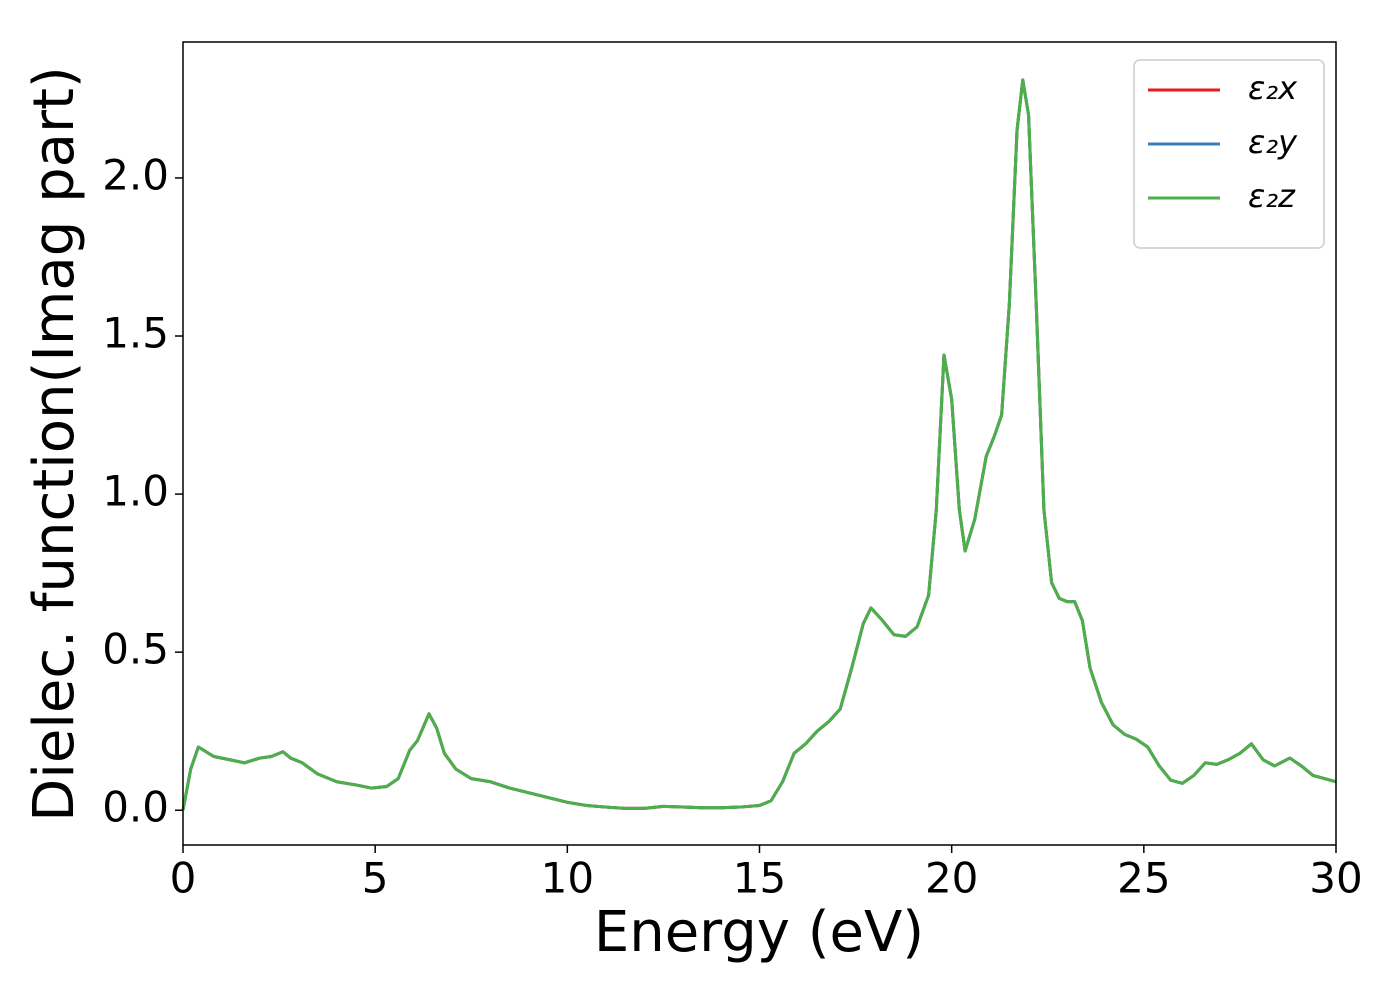 This screenshot has height=1000, width=1400. I want to click on y-tick-label: 0.5, so click(135, 649).